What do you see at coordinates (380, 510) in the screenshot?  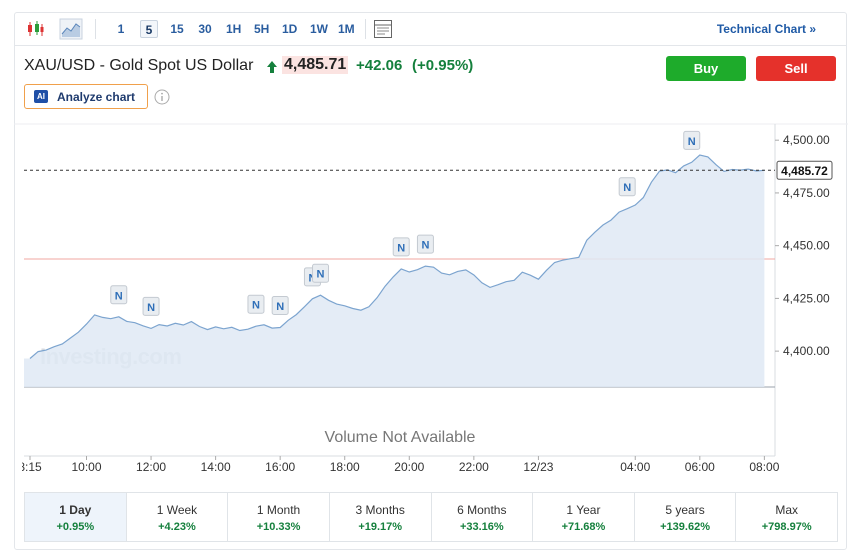 I see `period-label: 3 Months` at bounding box center [380, 510].